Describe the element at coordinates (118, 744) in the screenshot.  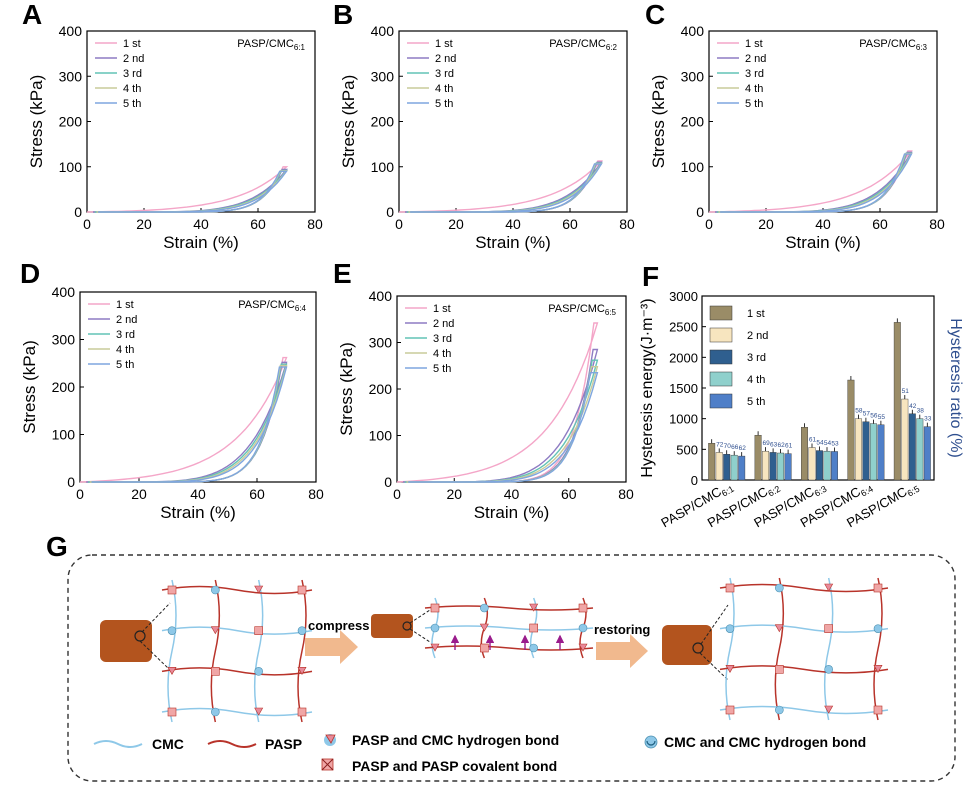
I see `legend-cmc-line` at that location.